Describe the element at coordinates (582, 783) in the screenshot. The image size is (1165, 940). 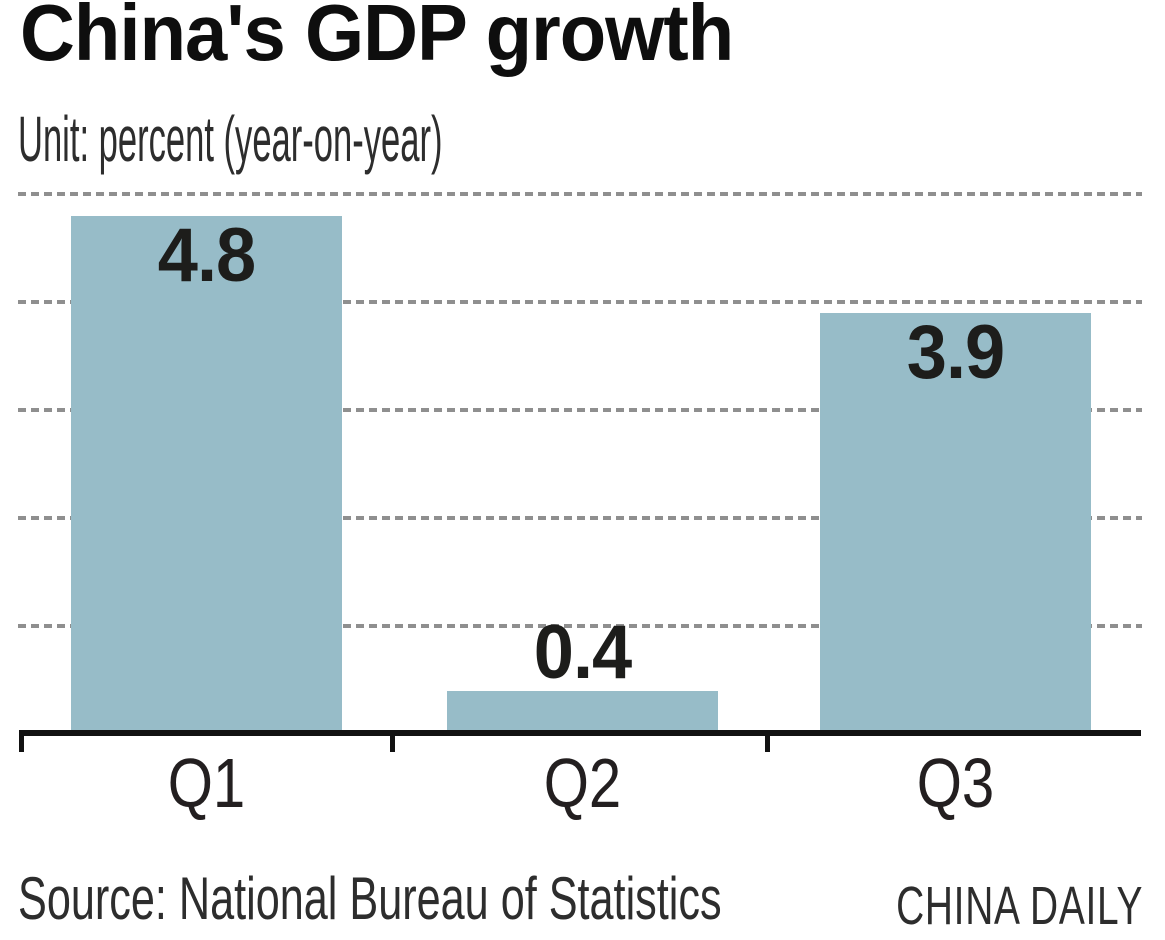
I see `category-label-q2: Q2` at that location.